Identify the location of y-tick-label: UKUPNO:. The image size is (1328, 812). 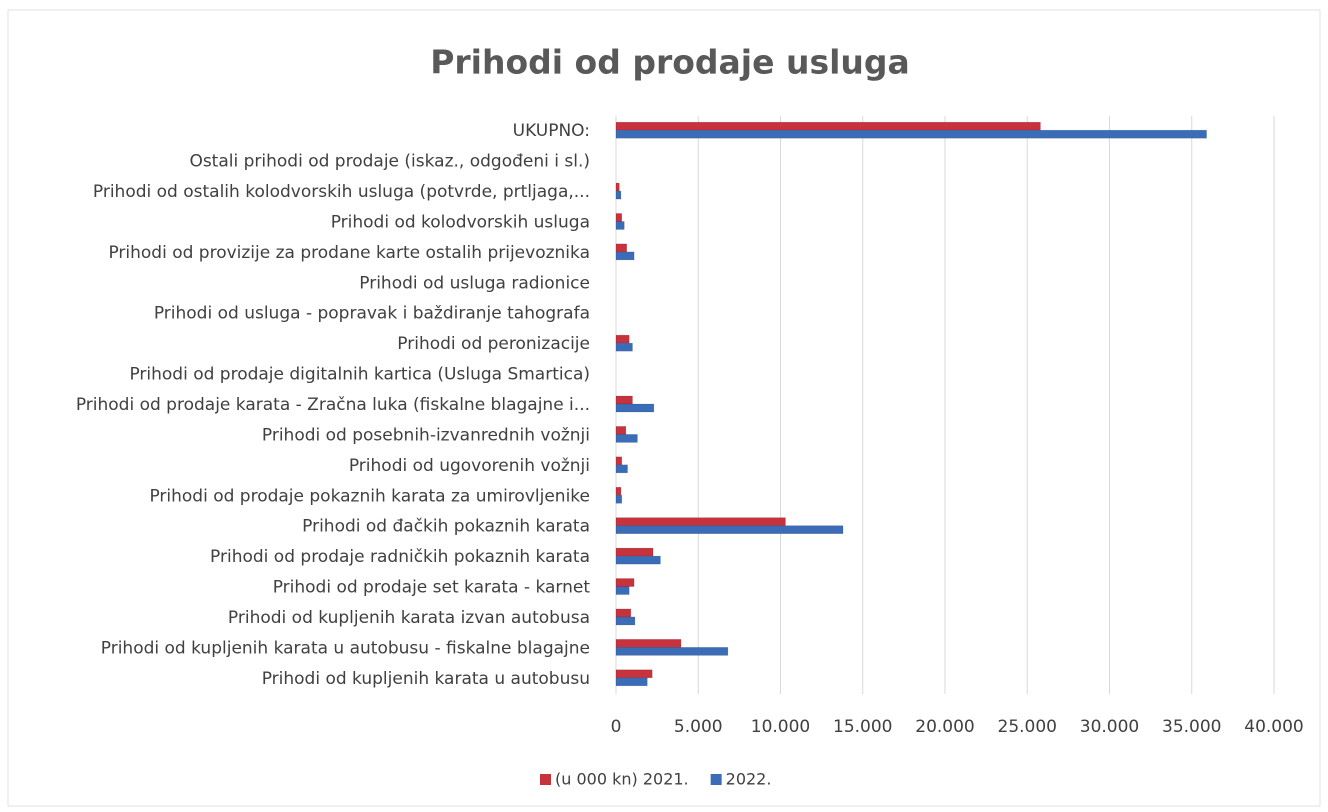
(551, 131).